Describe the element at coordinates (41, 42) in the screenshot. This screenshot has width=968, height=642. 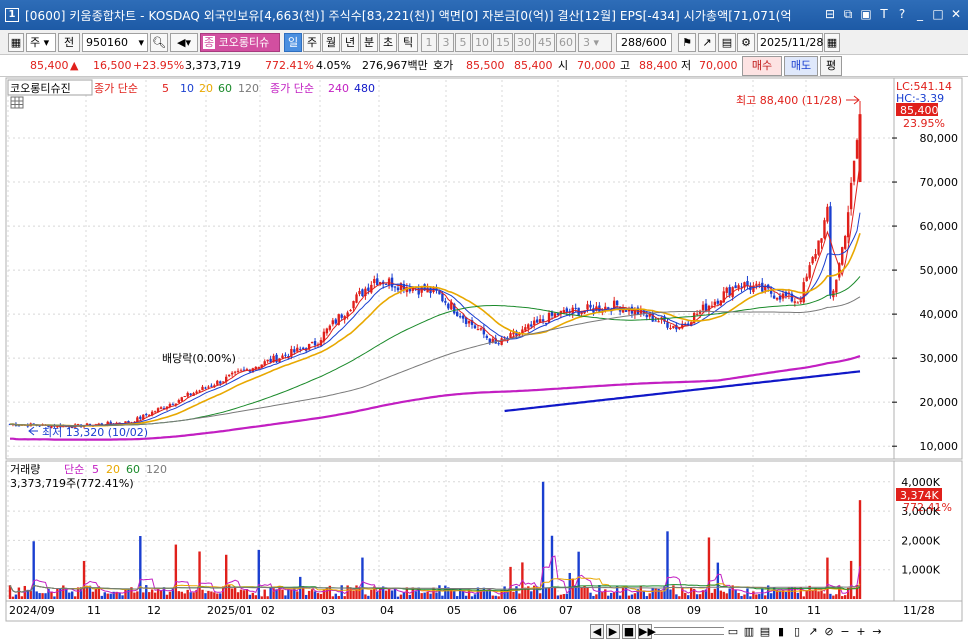
I see `market-select: 주 ▾` at that location.